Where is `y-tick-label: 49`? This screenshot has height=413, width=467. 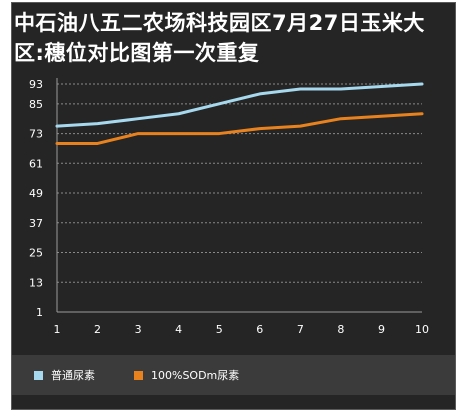 y-tick-label: 49 is located at coordinates (36, 193).